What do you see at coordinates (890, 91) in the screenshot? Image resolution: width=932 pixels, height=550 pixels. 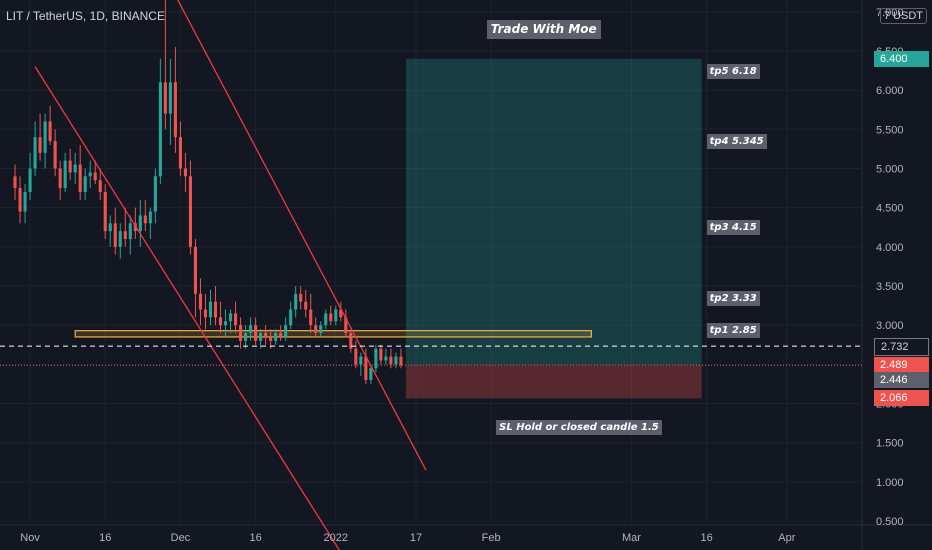 I see `y-tick-label: 6.000` at bounding box center [890, 91].